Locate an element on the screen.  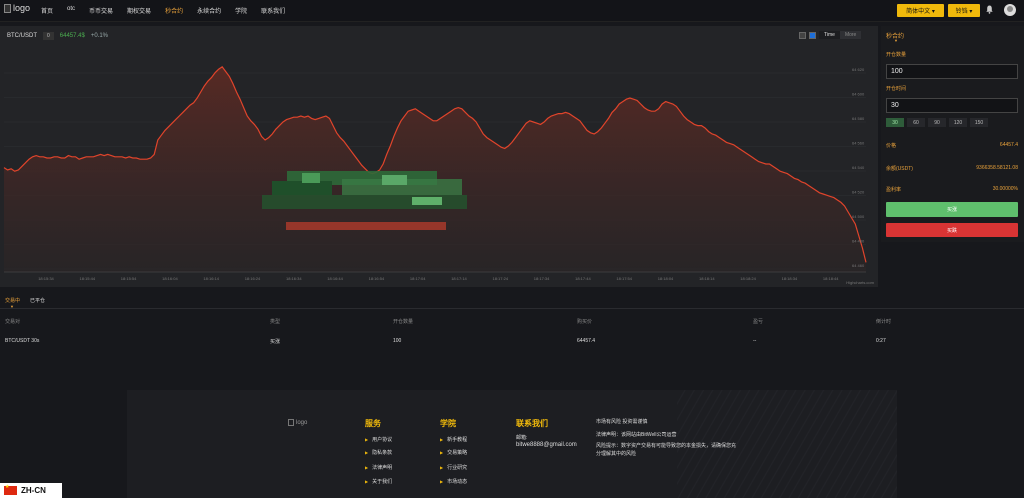
nav-perpetual: 永续合约 is located at coordinates (209, 12).